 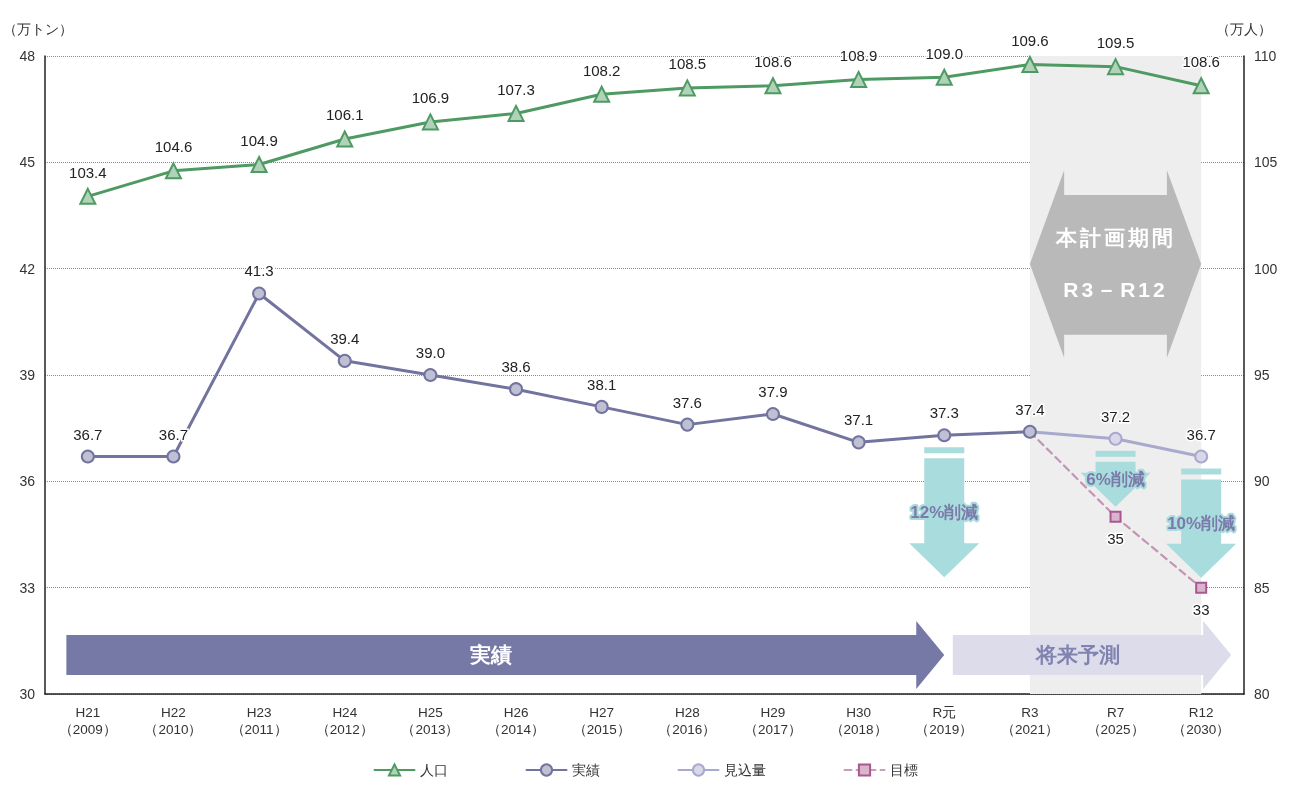 What do you see at coordinates (27, 162) in the screenshot?
I see `y-tick-label: 45` at bounding box center [27, 162].